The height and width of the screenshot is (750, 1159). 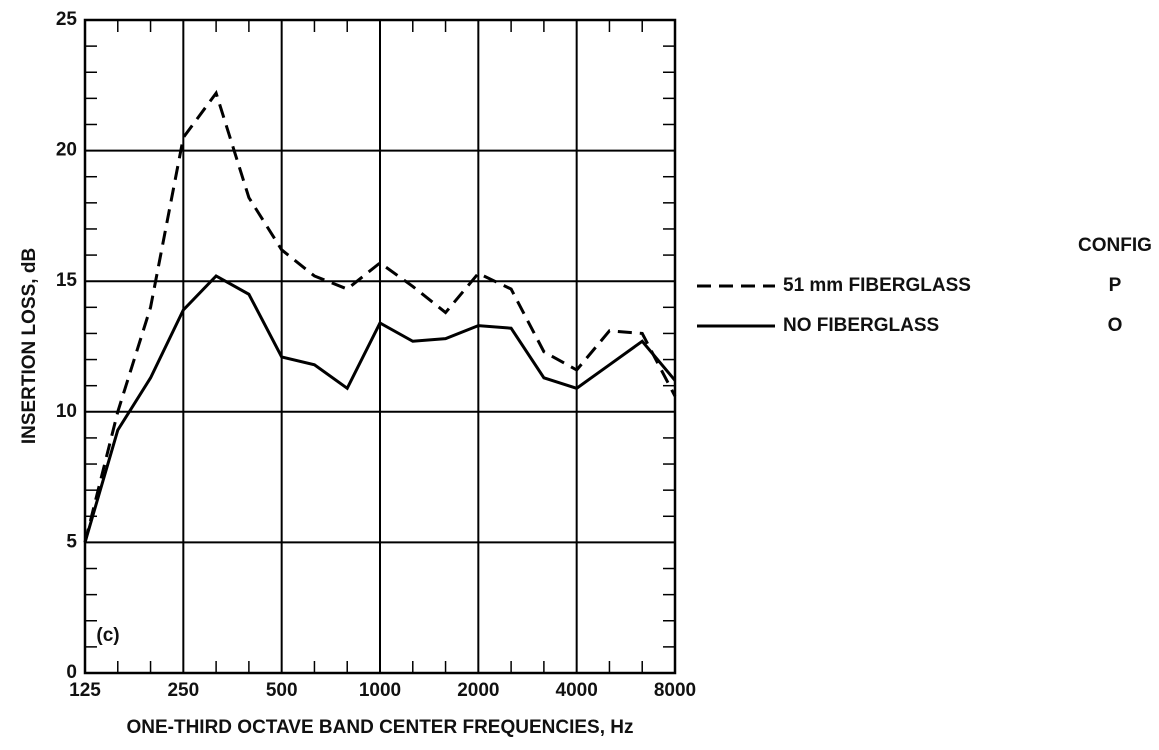 What do you see at coordinates (478, 690) in the screenshot?
I see `x-tick-label: 2000` at bounding box center [478, 690].